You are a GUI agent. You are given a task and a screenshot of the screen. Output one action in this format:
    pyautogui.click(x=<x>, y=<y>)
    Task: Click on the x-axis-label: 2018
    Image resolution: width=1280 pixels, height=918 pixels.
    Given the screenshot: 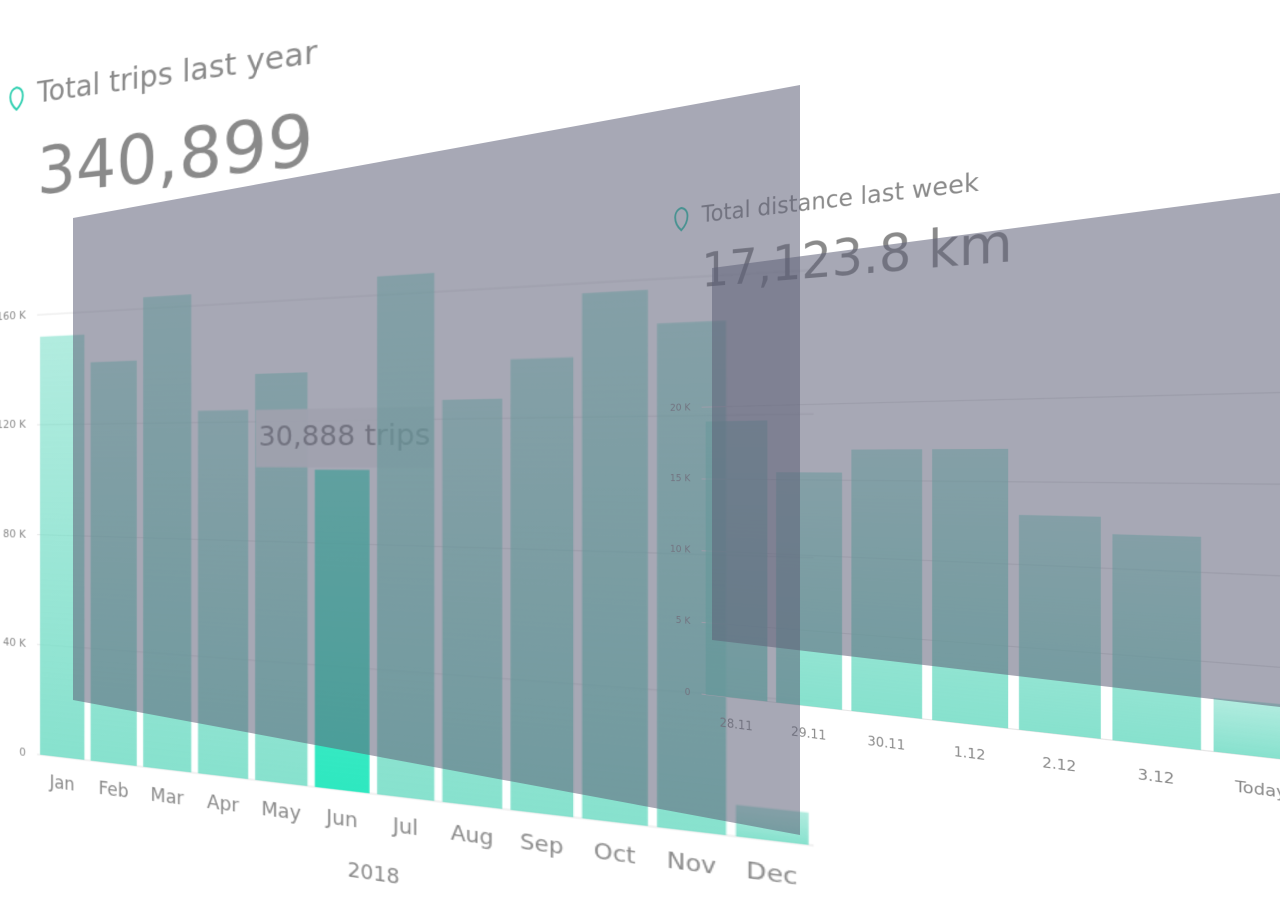 What is the action you would take?
    pyautogui.click(x=373, y=873)
    